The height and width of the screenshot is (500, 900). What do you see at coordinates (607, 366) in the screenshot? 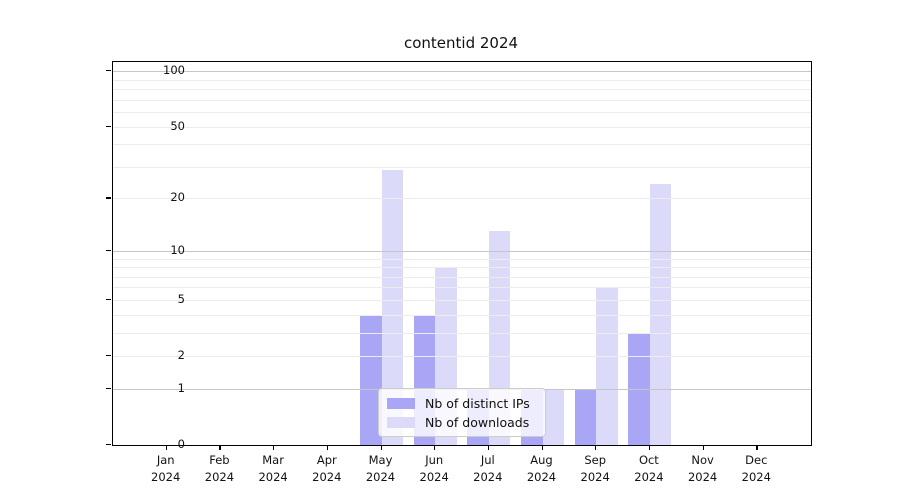
I see `bar-sep-downloads` at bounding box center [607, 366].